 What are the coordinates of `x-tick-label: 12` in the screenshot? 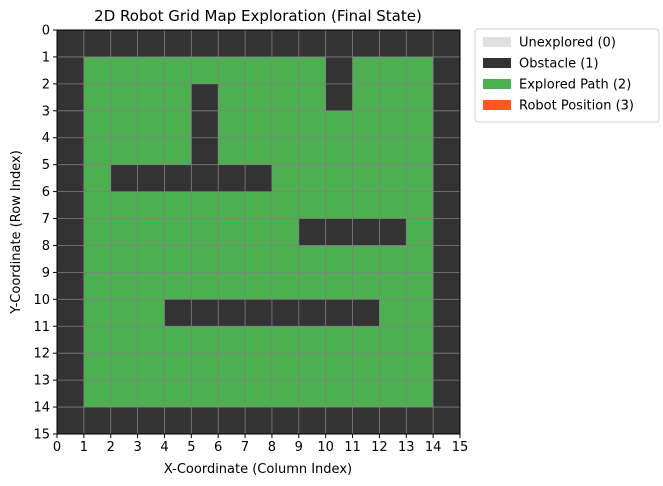 It's located at (379, 447).